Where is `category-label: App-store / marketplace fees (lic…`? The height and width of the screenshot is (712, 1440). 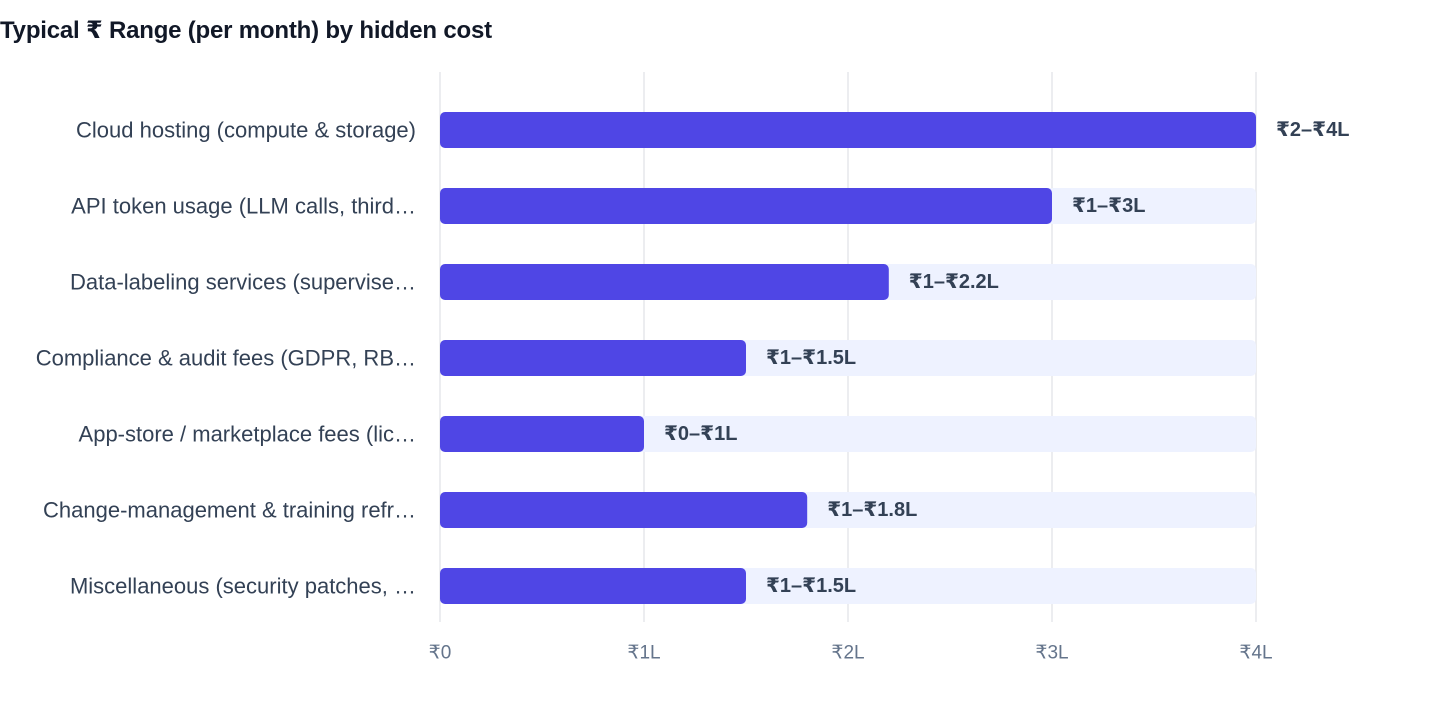
category-label: App-store / marketplace fees (lic… is located at coordinates (247, 434).